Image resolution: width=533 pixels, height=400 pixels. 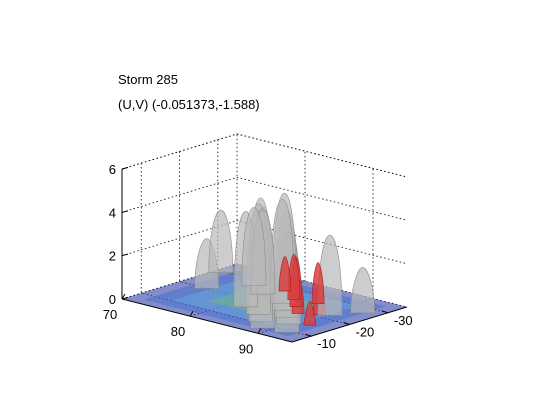 What do you see at coordinates (403, 320) in the screenshot?
I see `y-tick-label: -30` at bounding box center [403, 320].